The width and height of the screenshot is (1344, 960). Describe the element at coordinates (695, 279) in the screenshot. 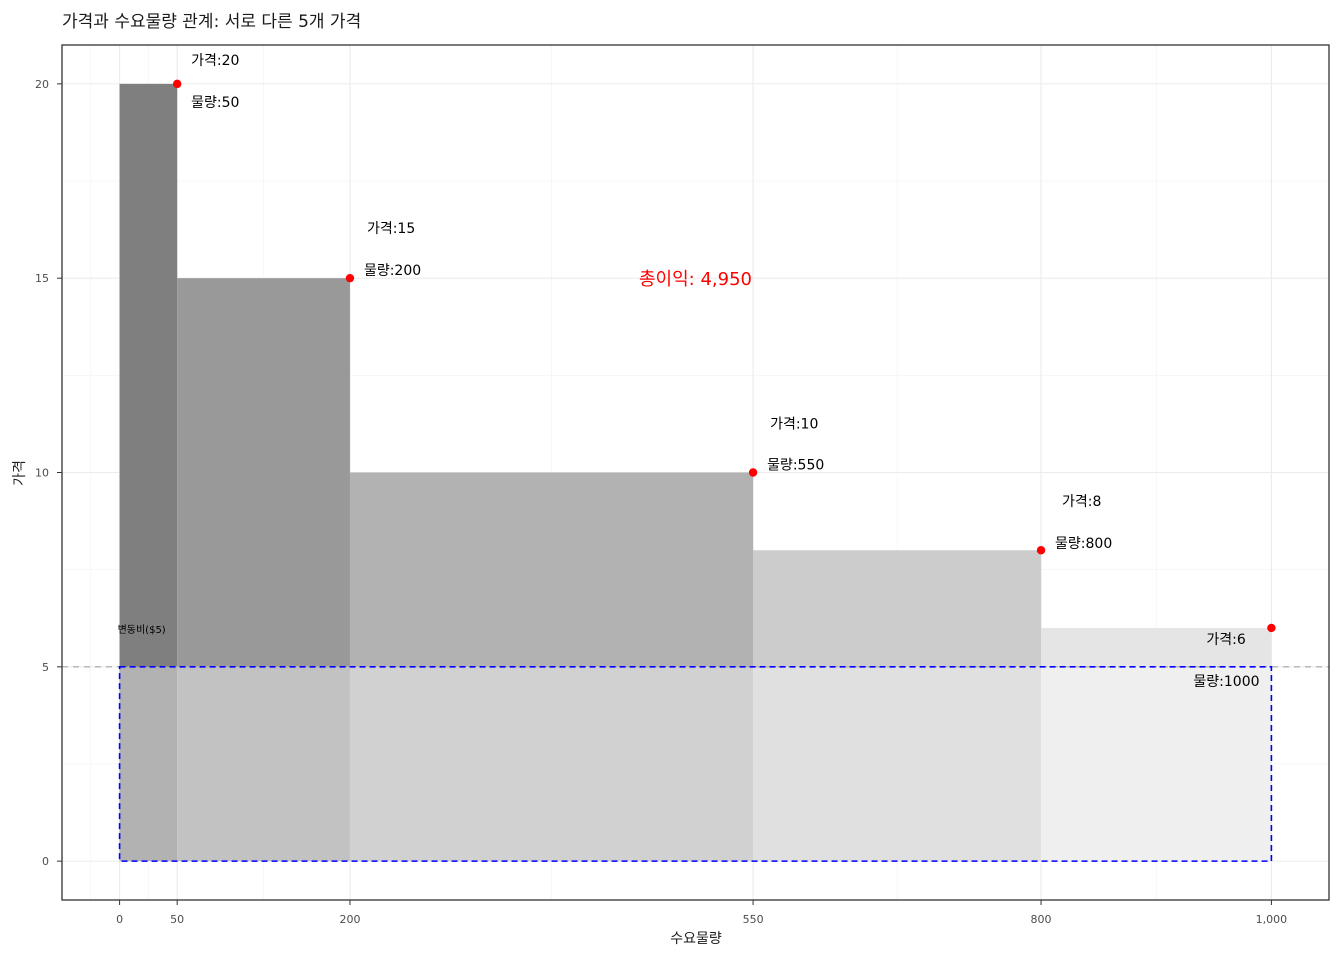

I see `total-profit-label: 총이익: 4,950` at that location.